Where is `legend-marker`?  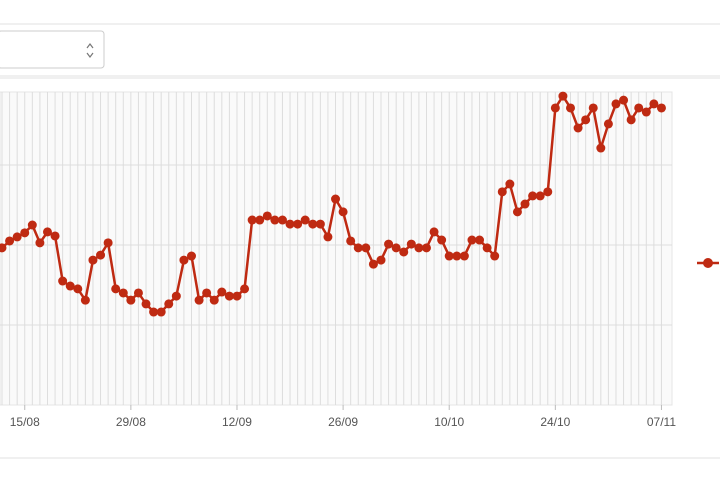 legend-marker is located at coordinates (708, 263).